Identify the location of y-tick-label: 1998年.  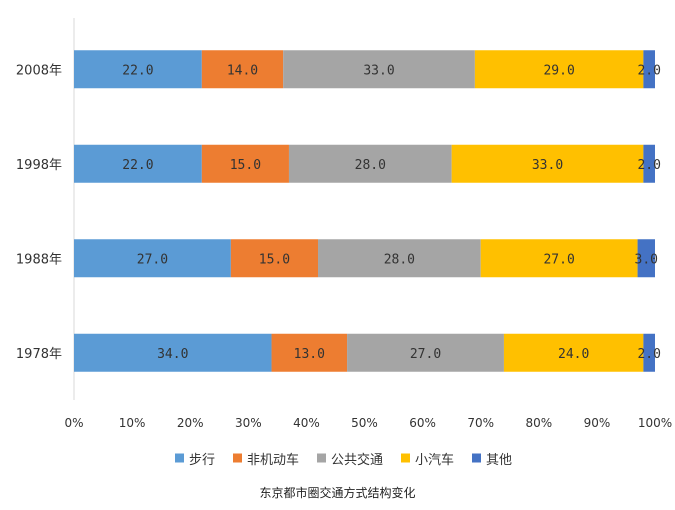
(39, 165).